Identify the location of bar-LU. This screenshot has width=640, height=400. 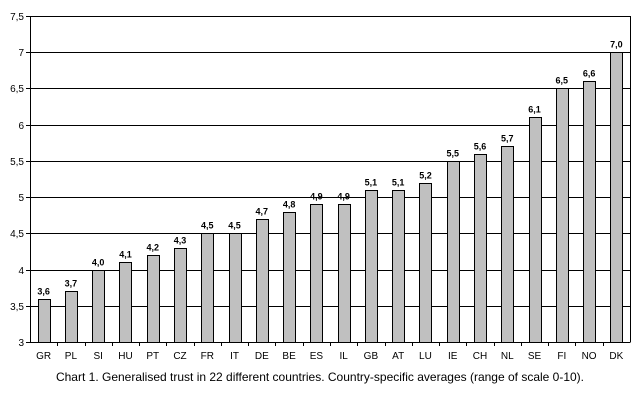
(425, 263).